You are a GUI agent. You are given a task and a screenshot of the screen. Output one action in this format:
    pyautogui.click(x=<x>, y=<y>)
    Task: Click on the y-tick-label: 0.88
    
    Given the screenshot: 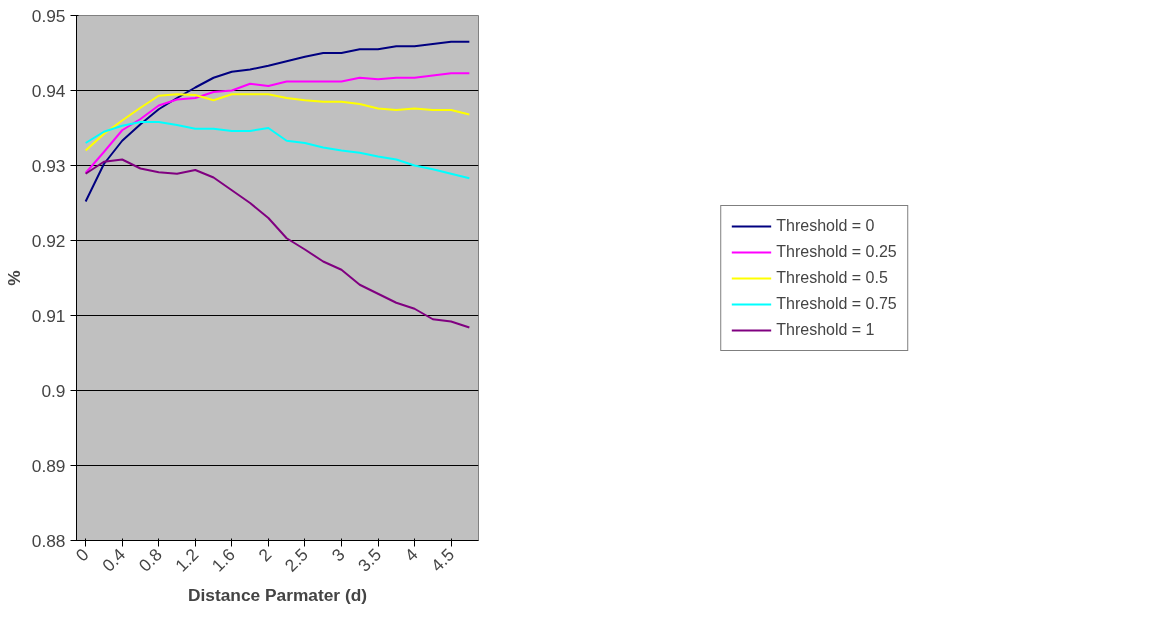 What is the action you would take?
    pyautogui.click(x=48, y=540)
    